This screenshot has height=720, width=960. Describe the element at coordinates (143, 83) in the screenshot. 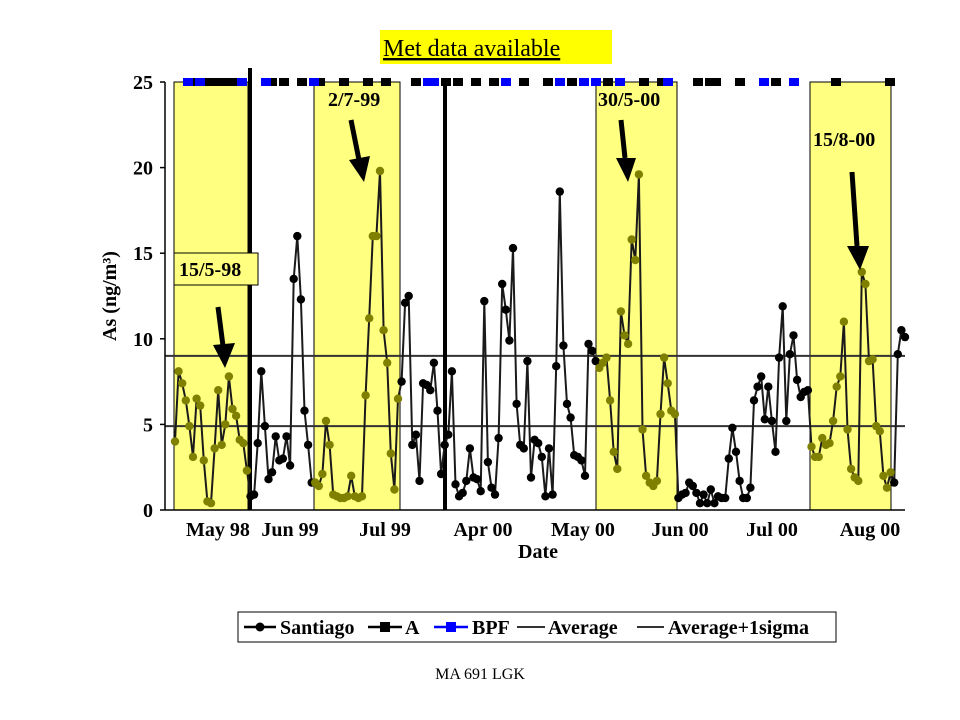

I see `y-tick-label-5: 25` at that location.